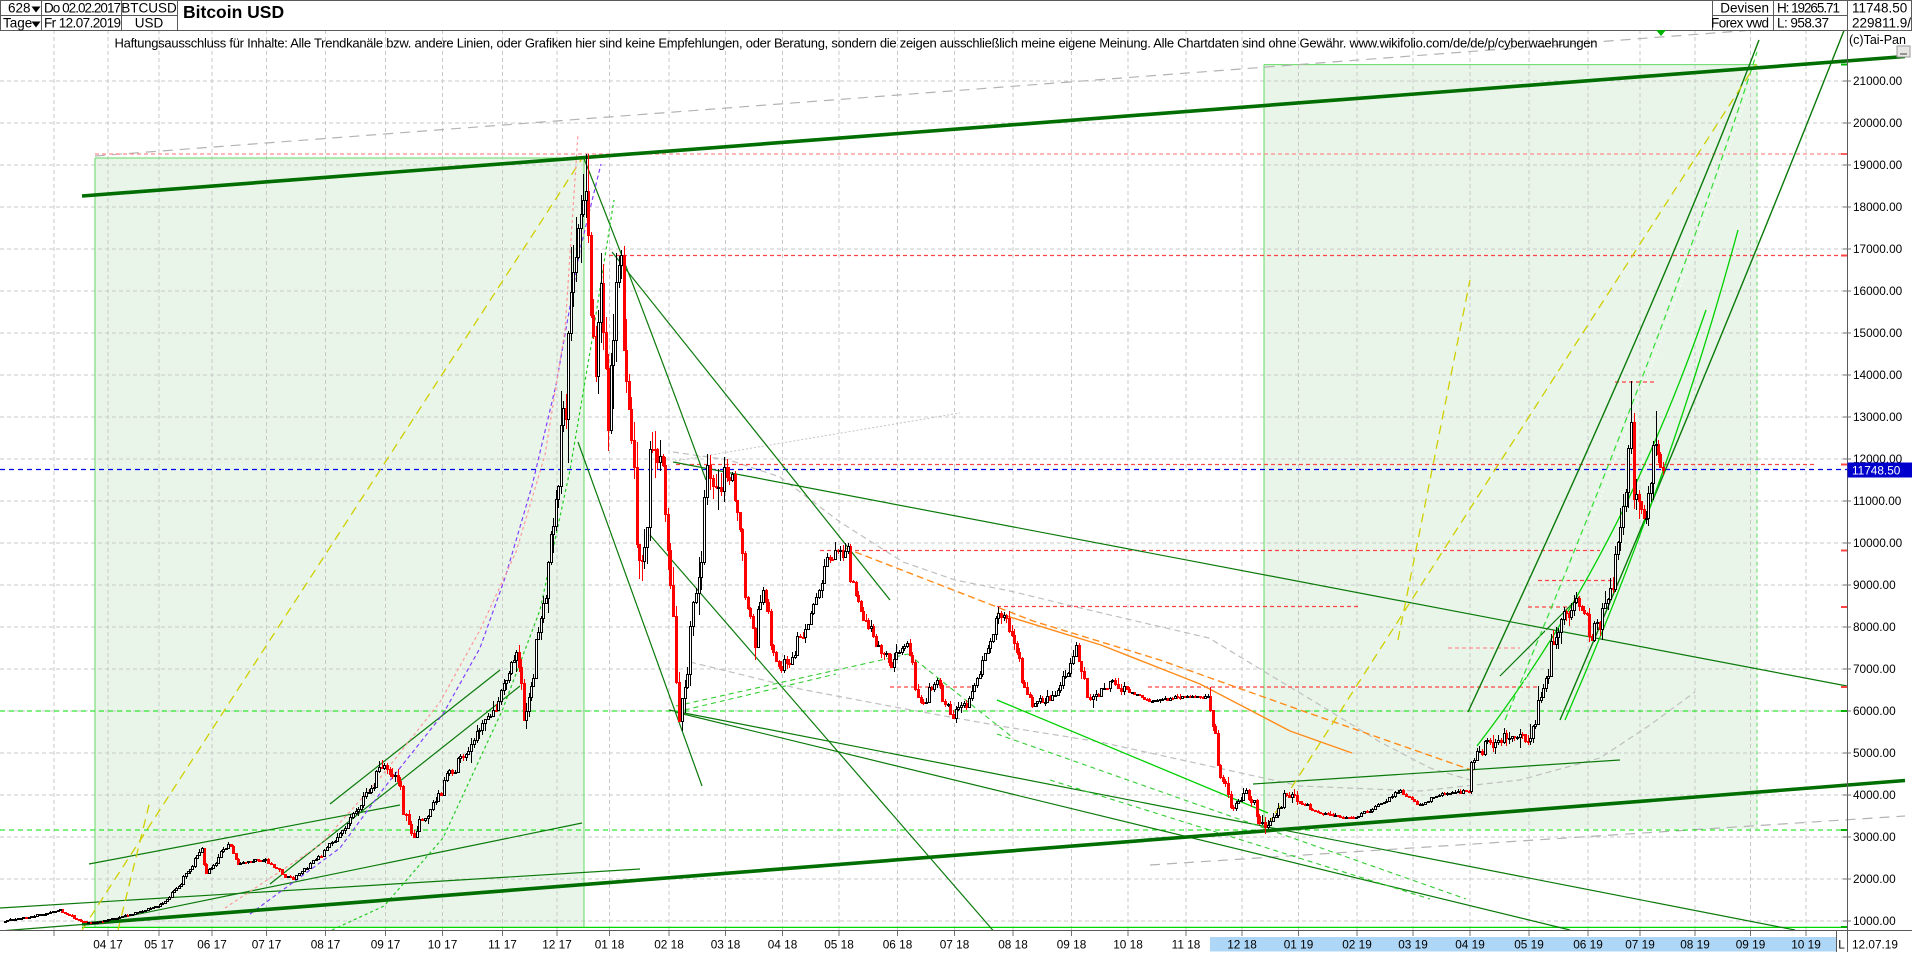 This screenshot has width=1912, height=957. I want to click on svg-text: 02 19, so click(1357, 945).